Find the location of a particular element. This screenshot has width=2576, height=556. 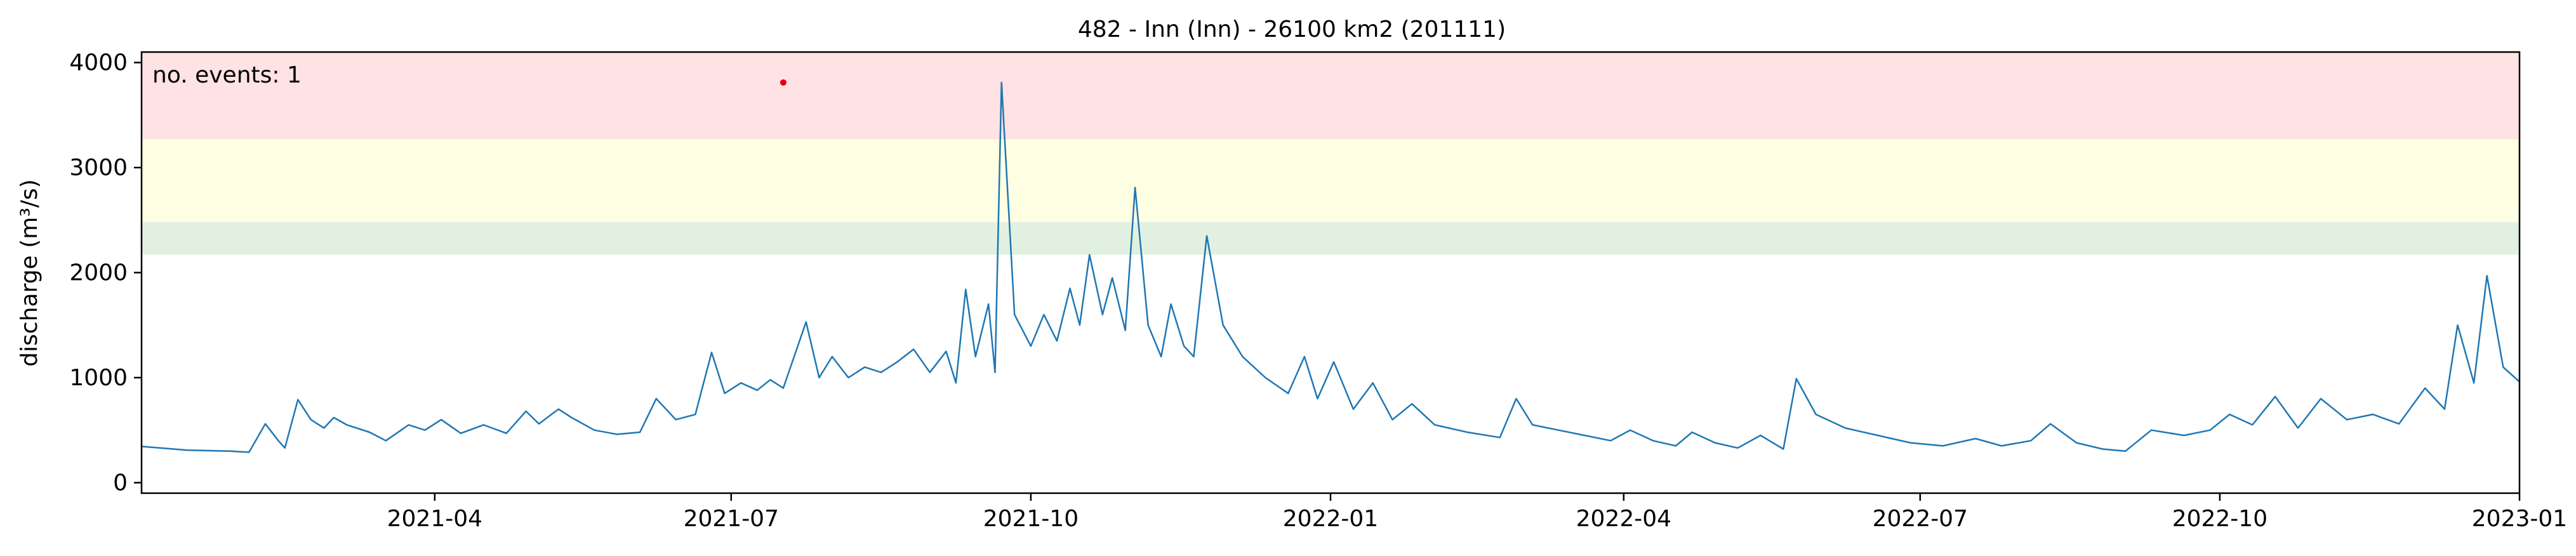

x-tick-label: 2023-01 is located at coordinates (2519, 519).